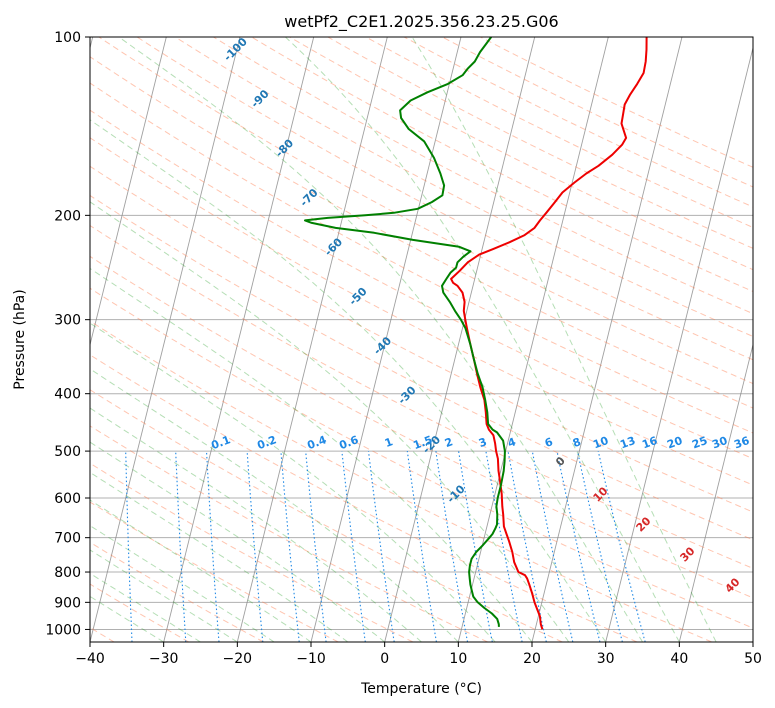  What do you see at coordinates (384, 659) in the screenshot?
I see `x-tick-label: 0` at bounding box center [384, 659].